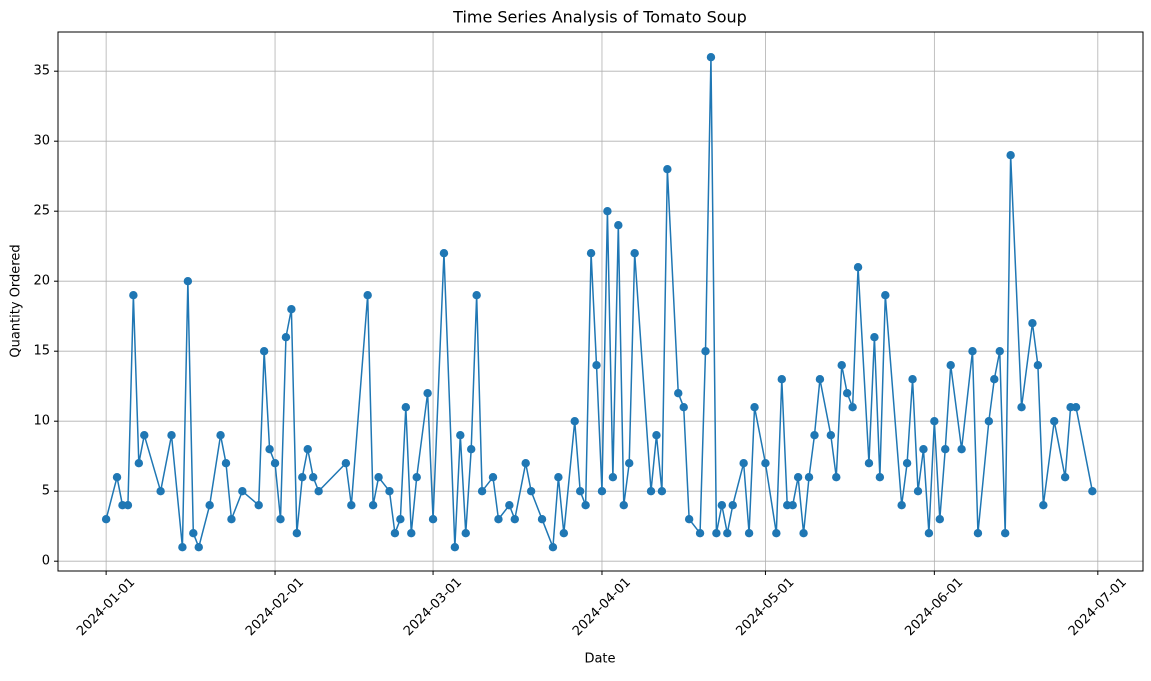 The width and height of the screenshot is (1151, 681). Describe the element at coordinates (1098, 607) in the screenshot. I see `x-tick-label: 2024-07-01` at that location.